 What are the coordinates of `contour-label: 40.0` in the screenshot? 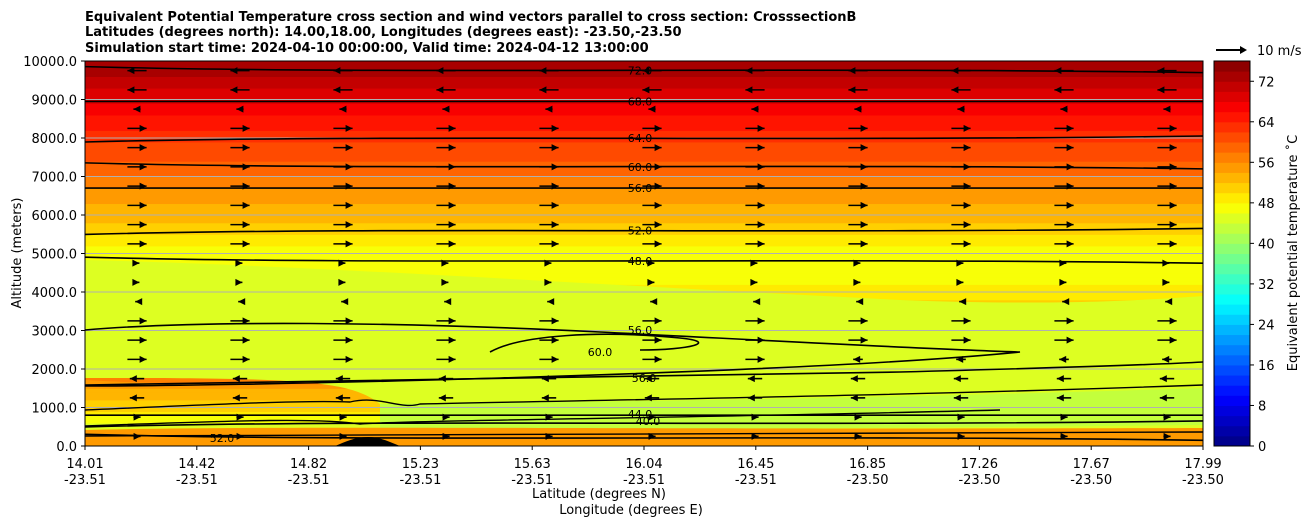 It's located at (648, 421).